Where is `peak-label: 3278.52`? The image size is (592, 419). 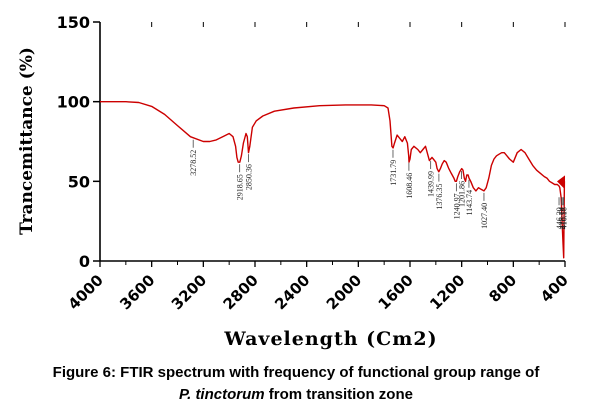
peak-label: 3278.52 is located at coordinates (193, 163).